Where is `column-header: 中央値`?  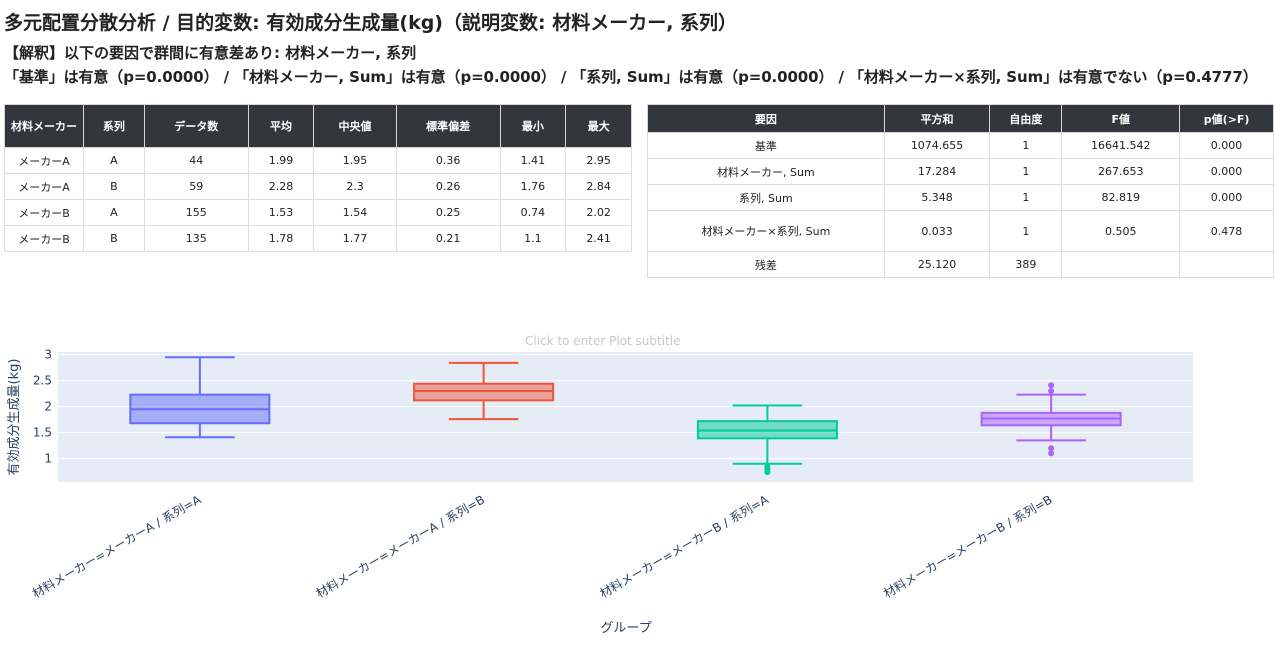 column-header: 中央値 is located at coordinates (355, 126).